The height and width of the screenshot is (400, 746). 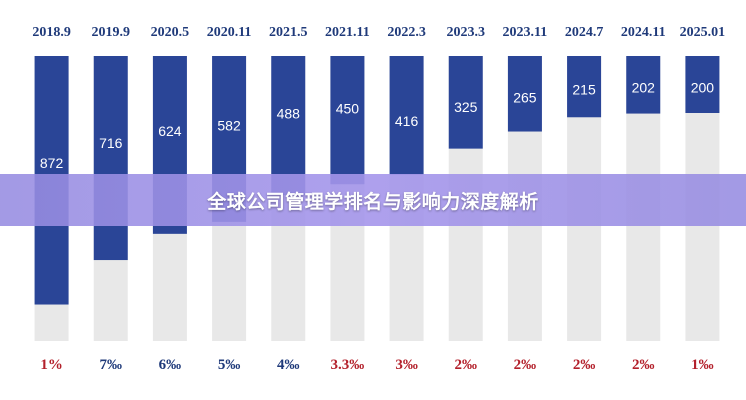 What do you see at coordinates (525, 32) in the screenshot?
I see `category-label: 2023.11` at bounding box center [525, 32].